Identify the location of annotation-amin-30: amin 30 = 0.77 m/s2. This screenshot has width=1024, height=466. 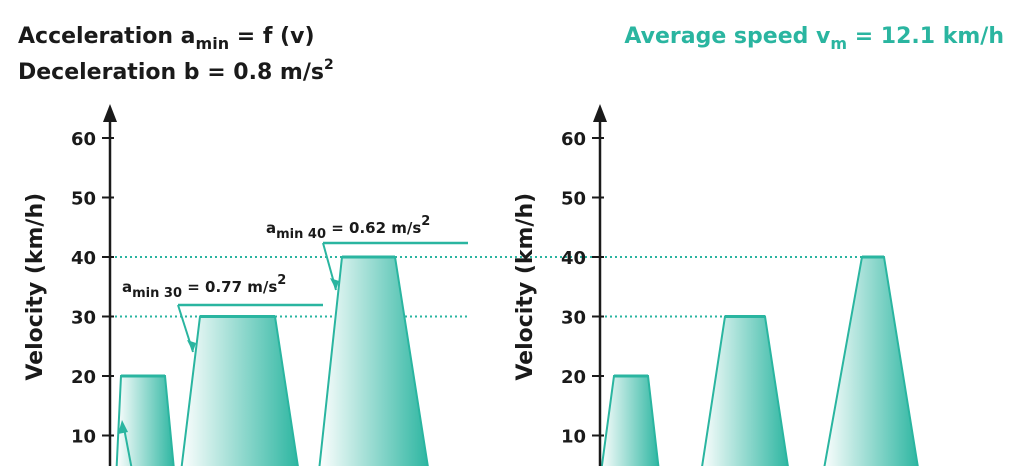
(204, 287).